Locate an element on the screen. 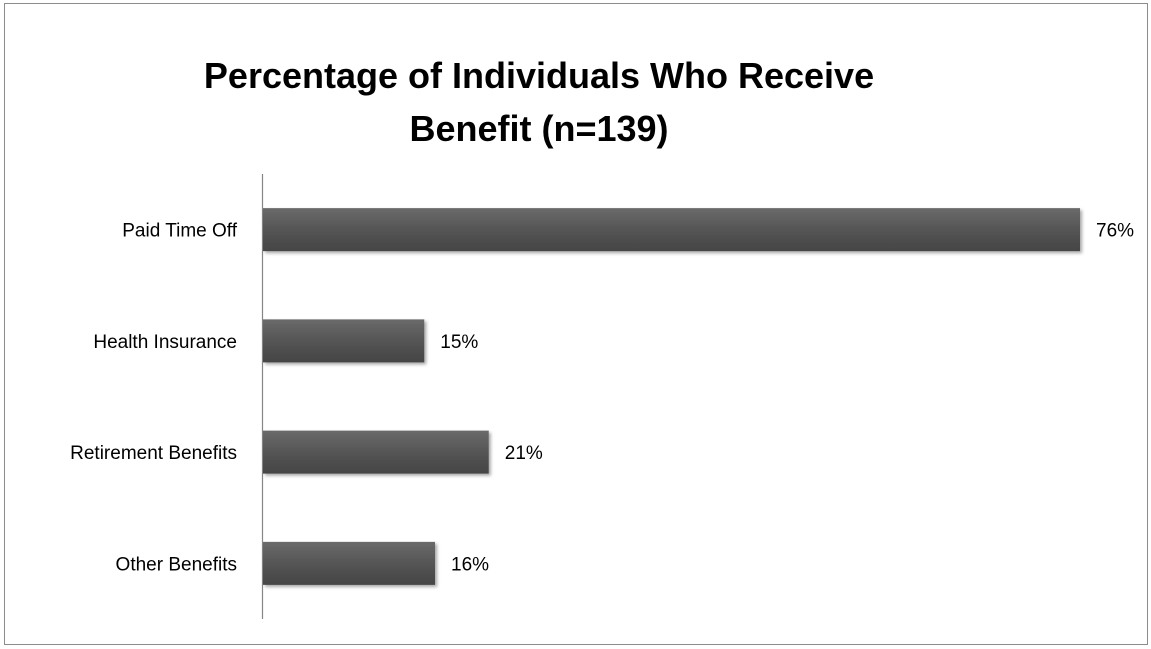 Image resolution: width=1151 pixels, height=649 pixels. chart-title-line-1: Percentage of Individuals Who Receive is located at coordinates (539, 75).